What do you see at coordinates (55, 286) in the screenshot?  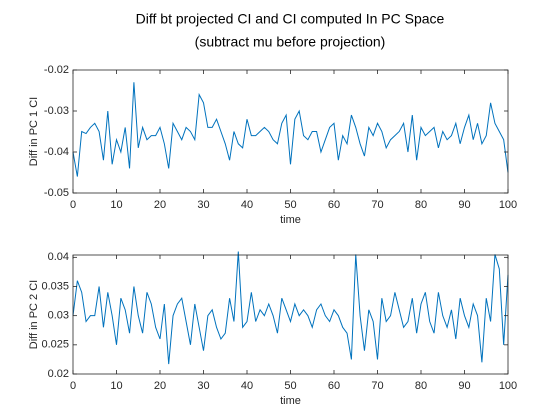 I see `y-tick-label: 0.035` at bounding box center [55, 286].